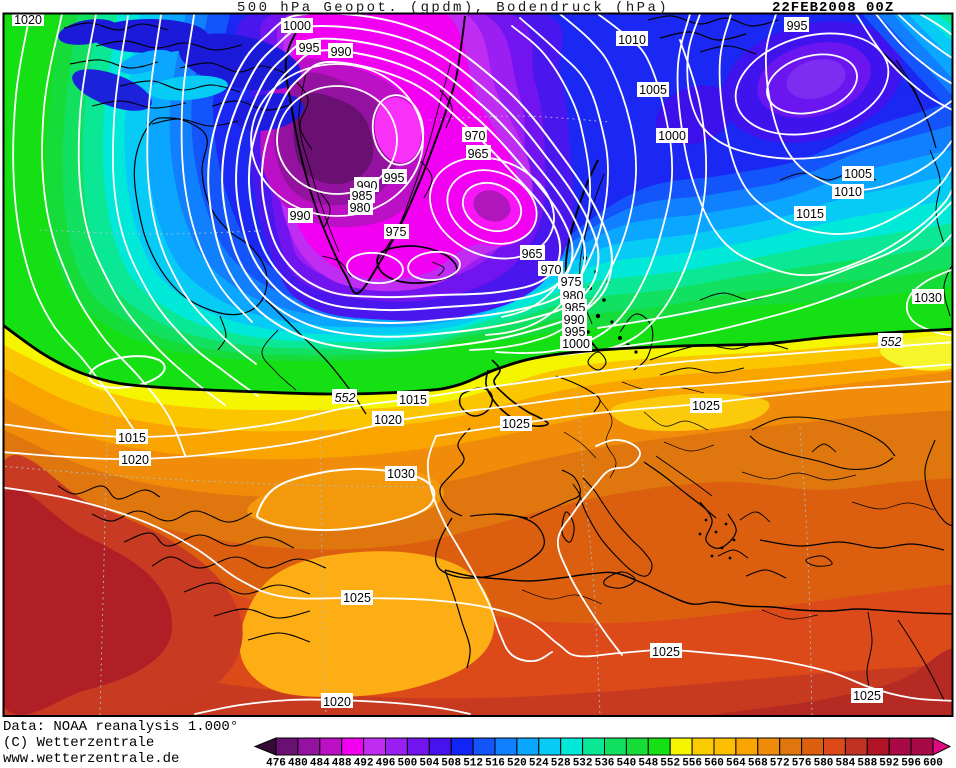 This screenshot has height=768, width=956. I want to click on svg-text: www.wetterzentrale.de, so click(91, 759).